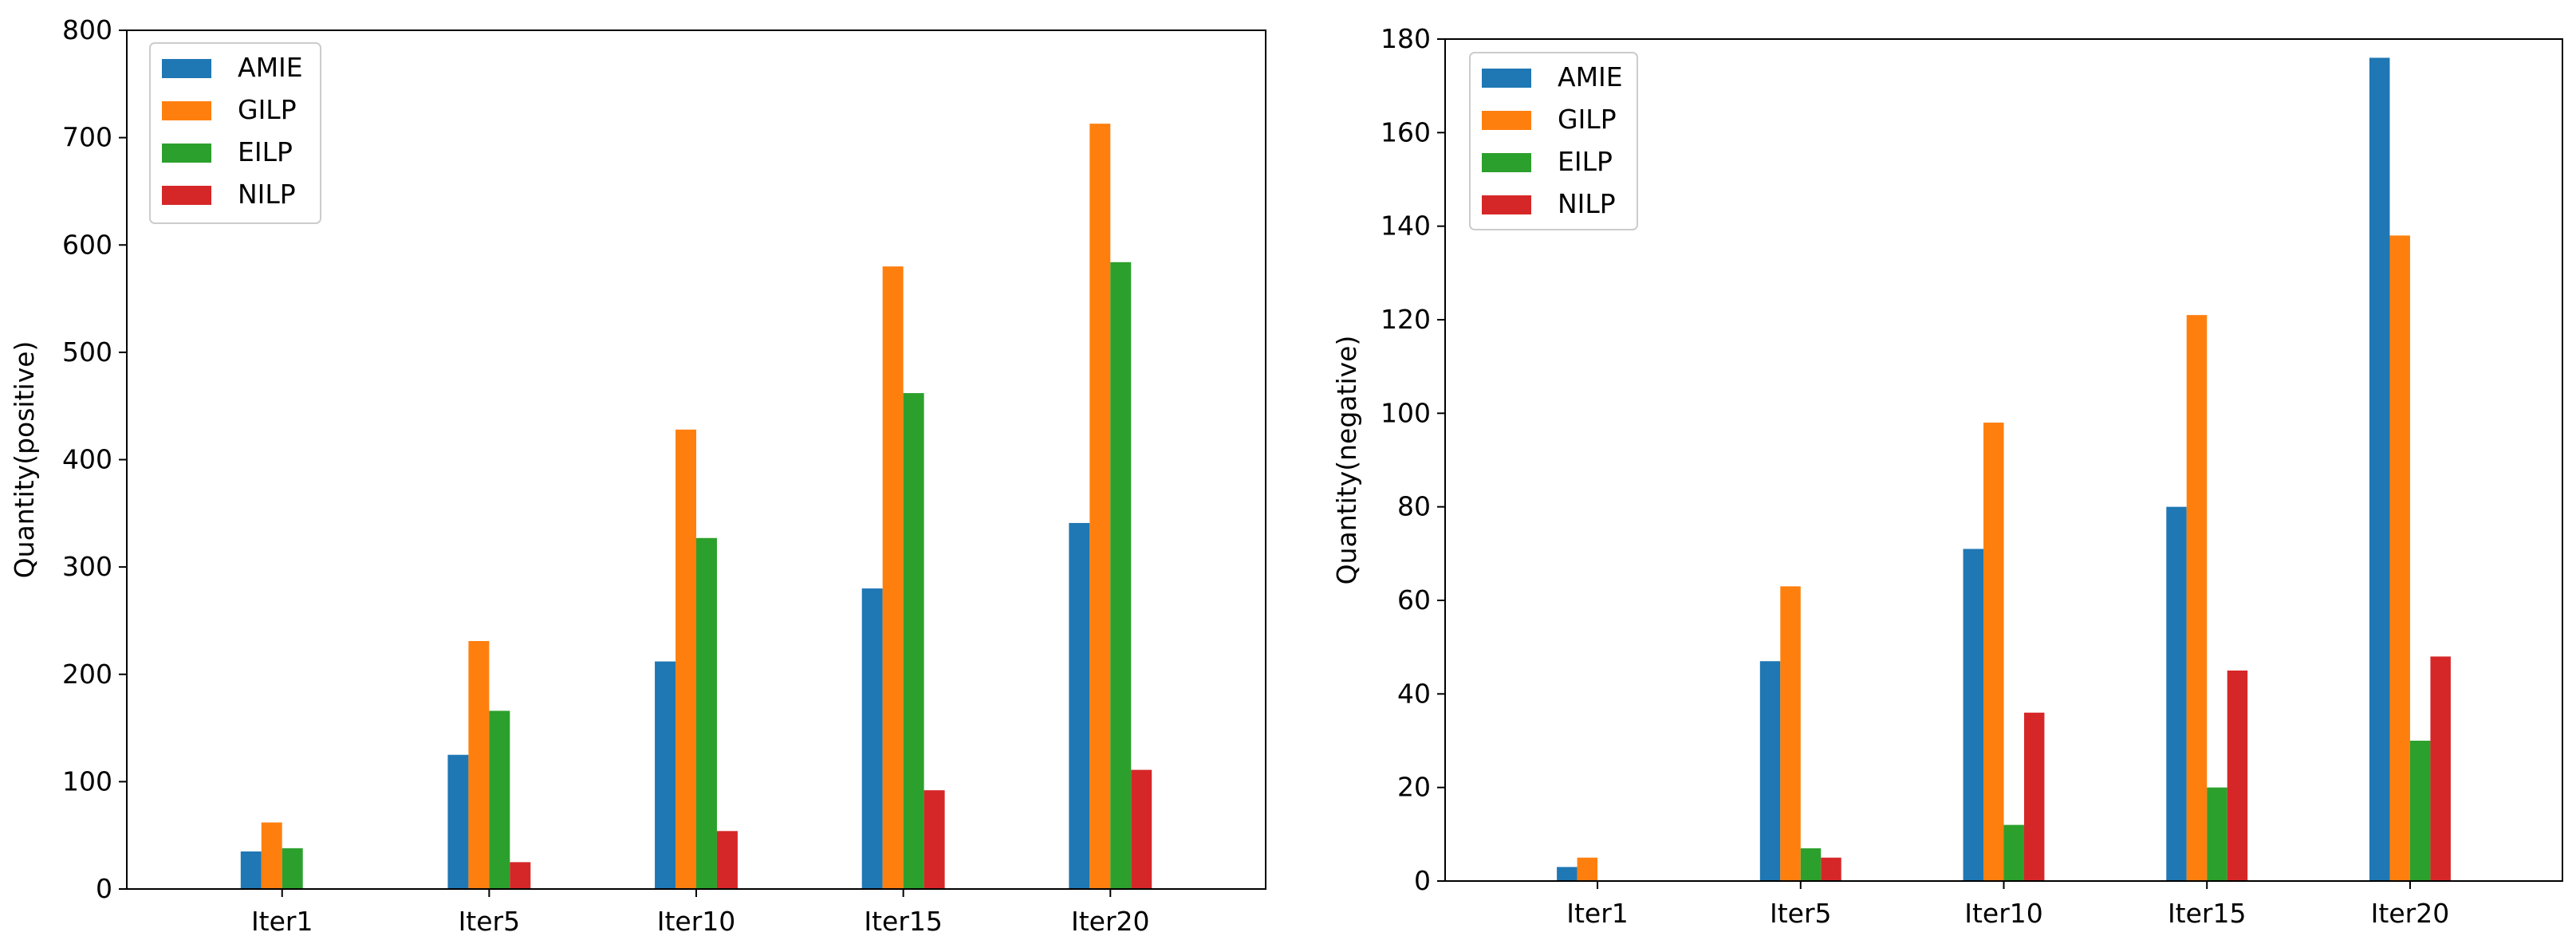 The width and height of the screenshot is (2576, 948). Describe the element at coordinates (87, 566) in the screenshot. I see `y-tick-label: 300` at that location.